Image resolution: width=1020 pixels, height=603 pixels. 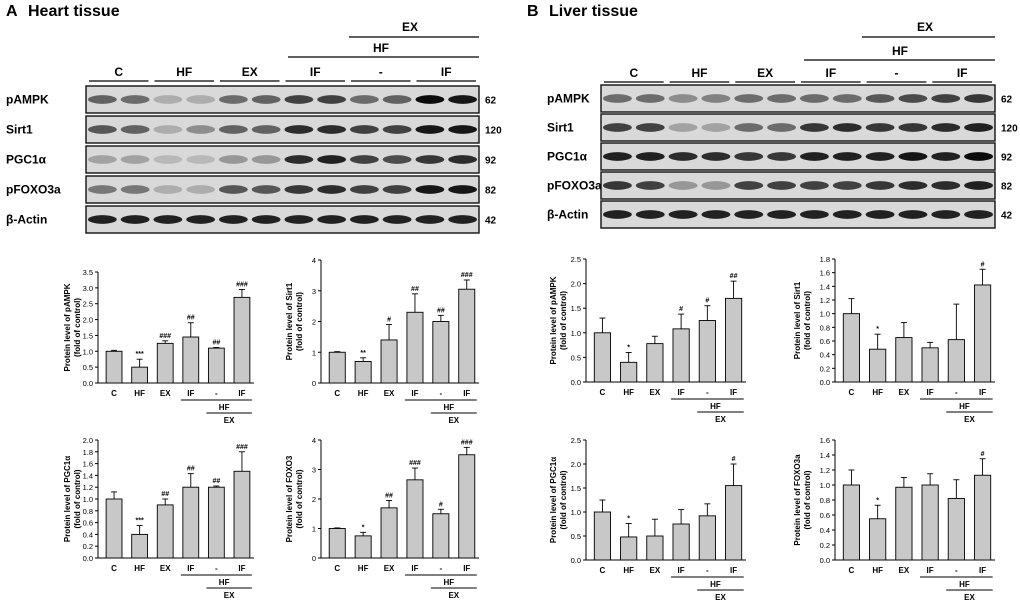 I want to click on y-tick-label: 1.2, so click(x=825, y=300).